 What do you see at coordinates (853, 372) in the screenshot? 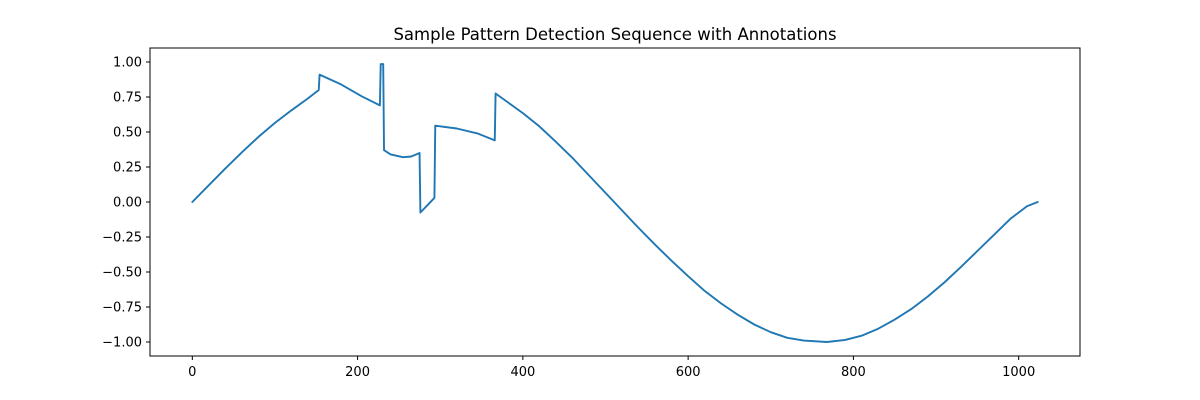
I see `x-tick-label: 800` at bounding box center [853, 372].